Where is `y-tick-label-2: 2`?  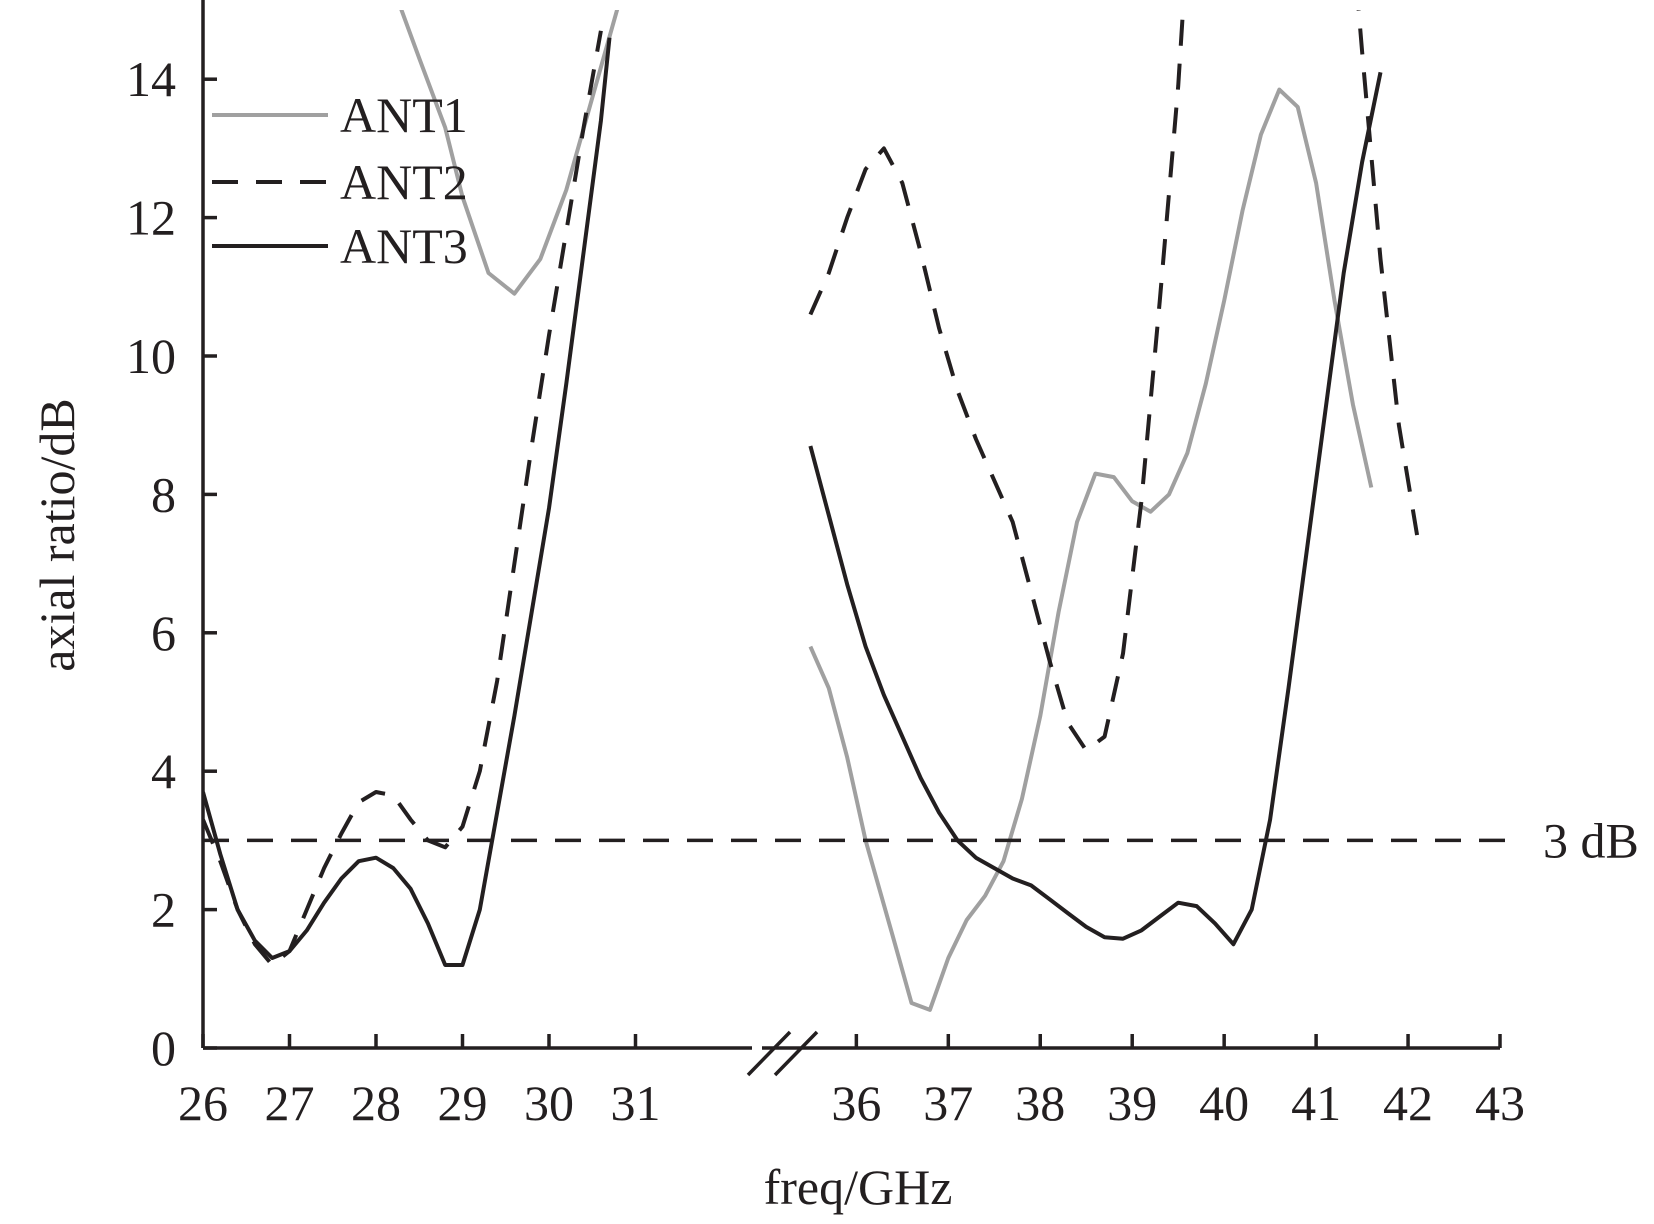
y-tick-label-2: 2 is located at coordinates (163, 910).